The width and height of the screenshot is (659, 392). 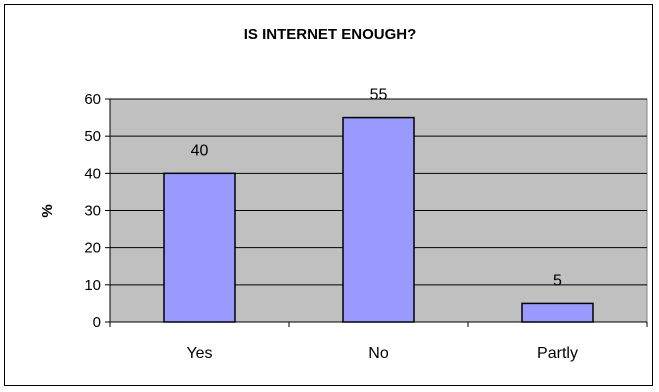 What do you see at coordinates (92, 285) in the screenshot?
I see `y-tick-label-10: 10` at bounding box center [92, 285].